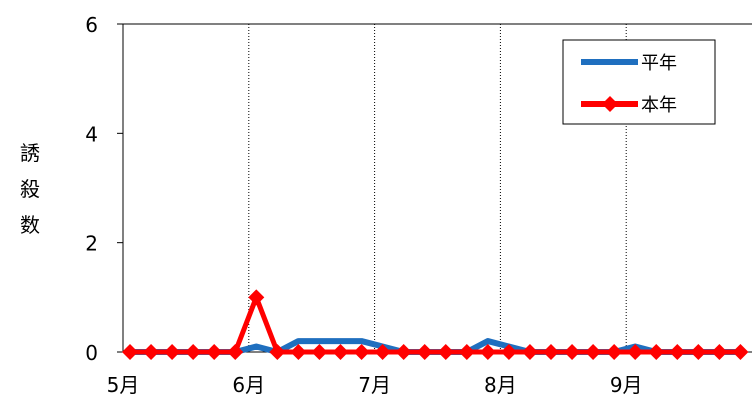 Image resolution: width=752 pixels, height=410 pixels. Describe the element at coordinates (91, 134) in the screenshot. I see `y-tick-label: 4` at that location.